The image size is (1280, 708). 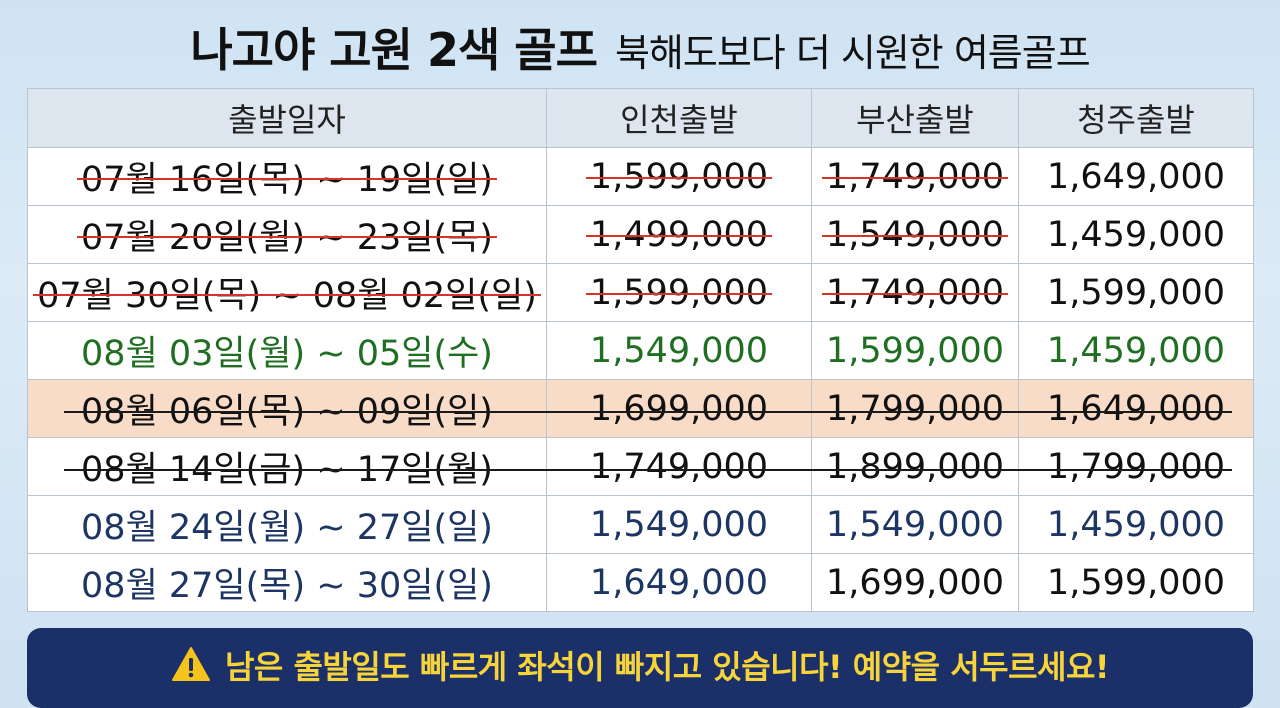 I want to click on column-header-incheon: 인천출발, so click(x=679, y=118).